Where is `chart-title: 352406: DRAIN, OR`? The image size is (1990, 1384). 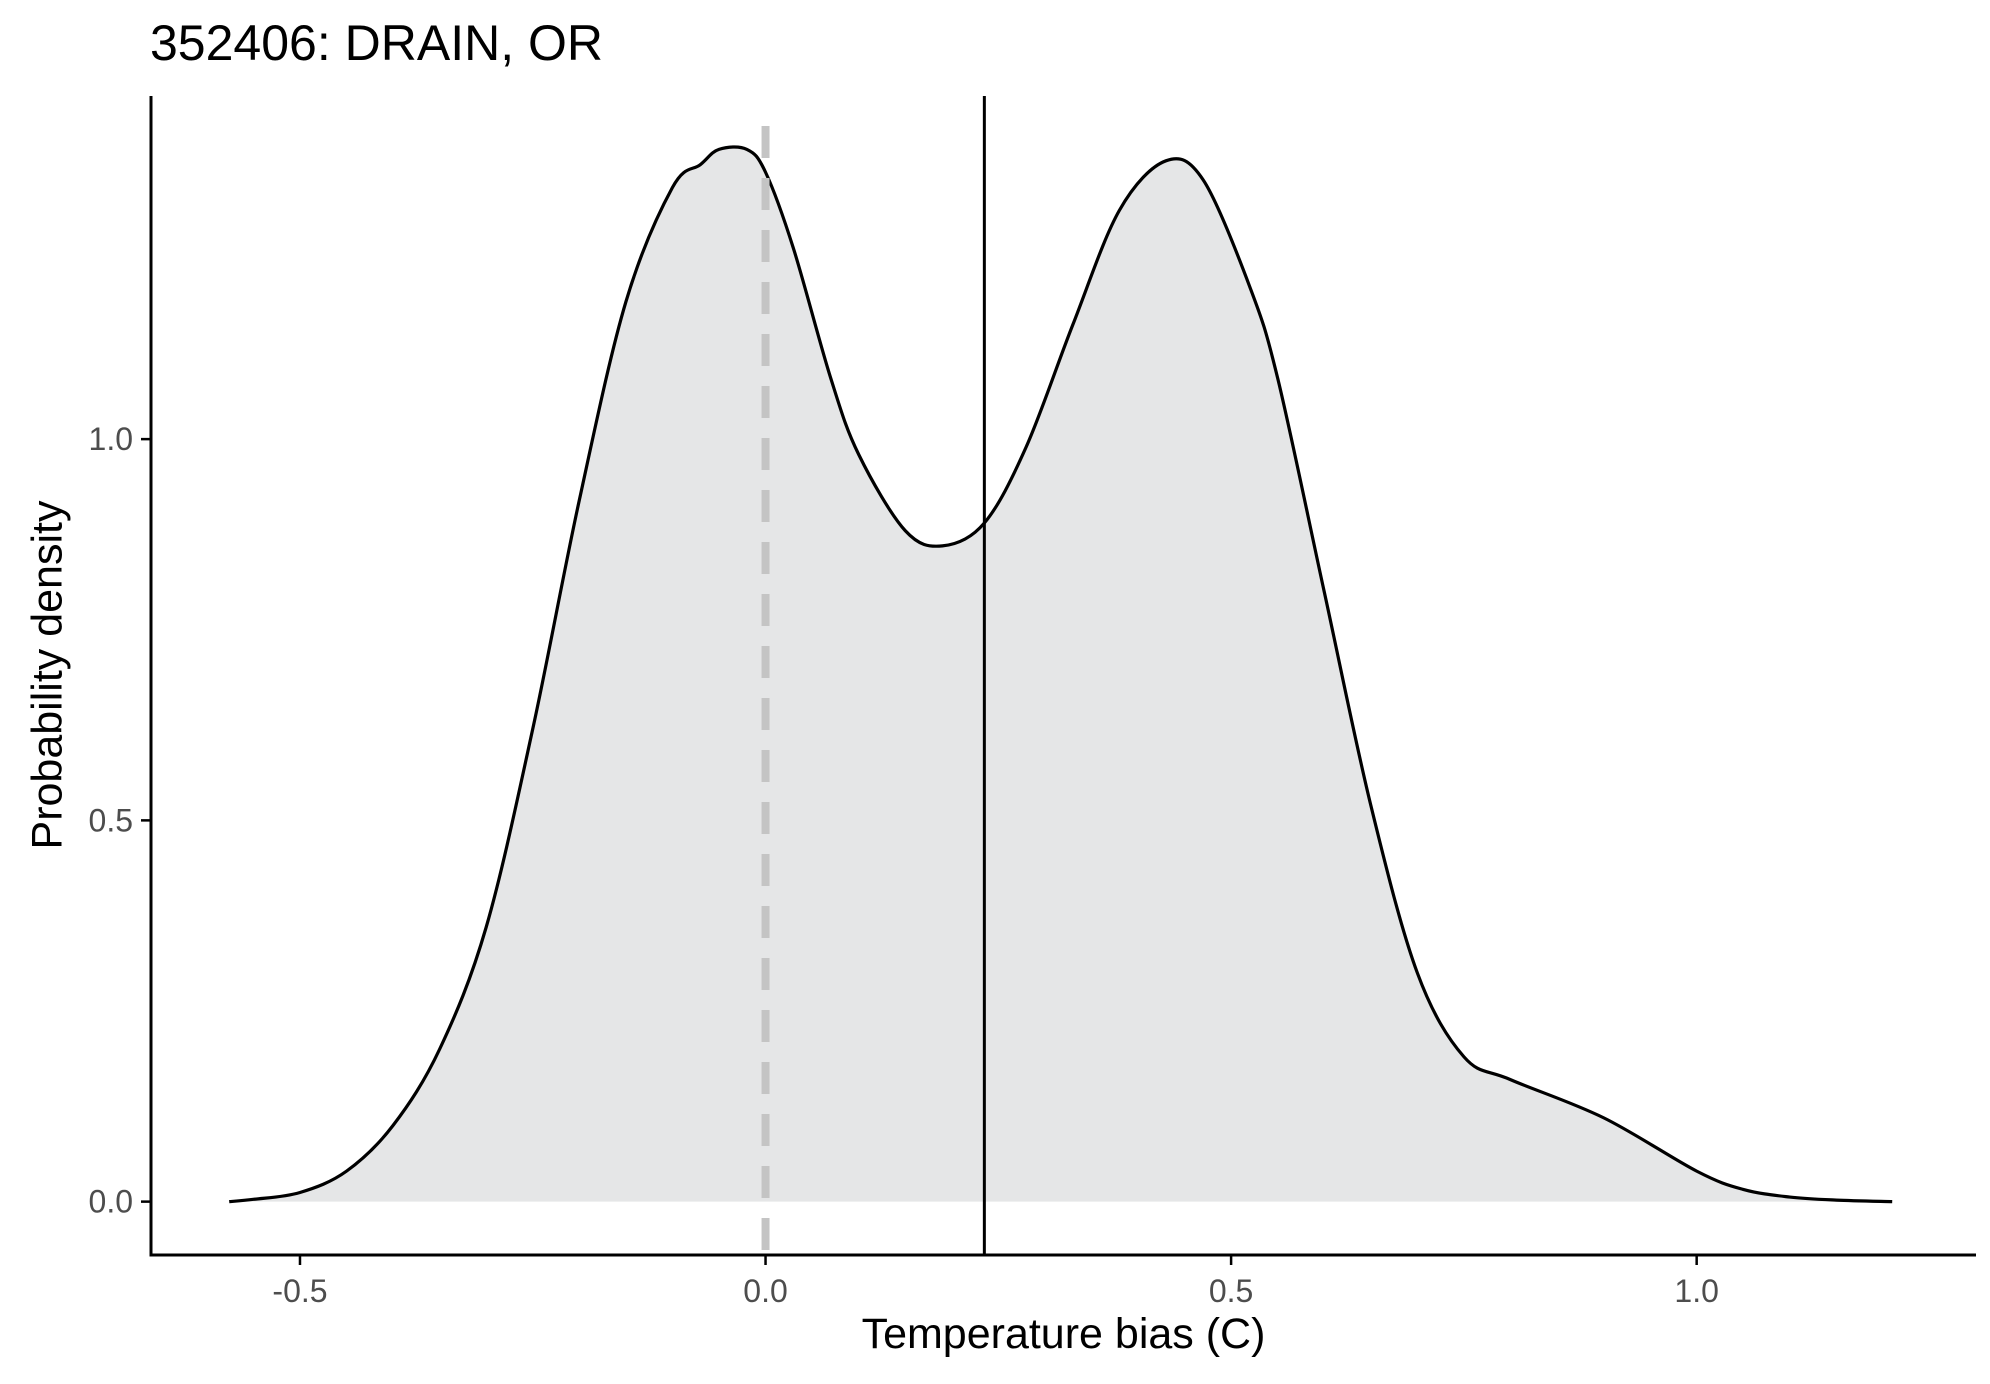 chart-title: 352406: DRAIN, OR is located at coordinates (376, 43).